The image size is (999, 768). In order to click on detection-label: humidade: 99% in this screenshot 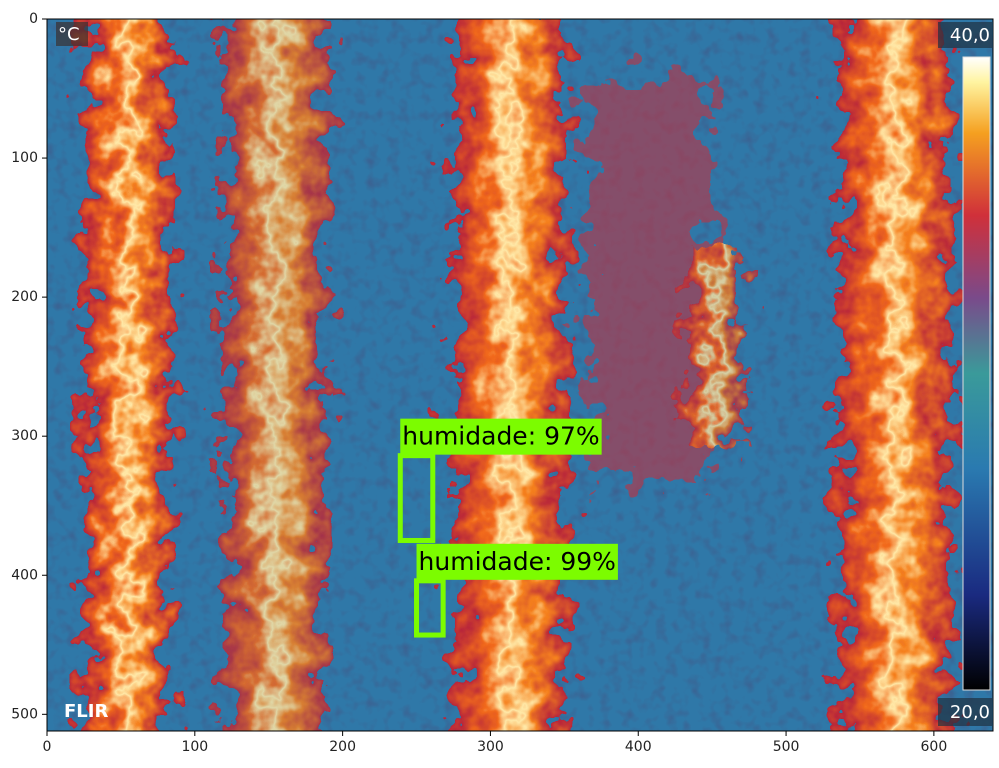, I will do `click(517, 561)`.